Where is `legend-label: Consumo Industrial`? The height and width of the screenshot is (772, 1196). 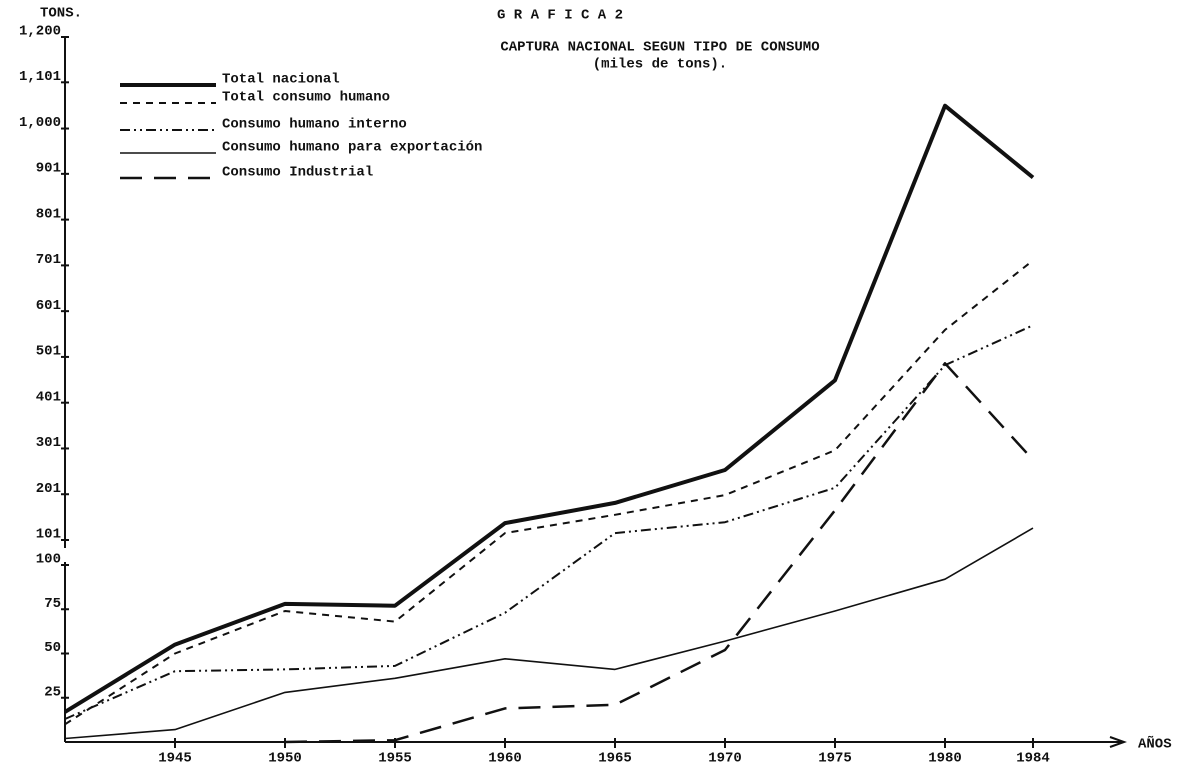 legend-label: Consumo Industrial is located at coordinates (297, 173).